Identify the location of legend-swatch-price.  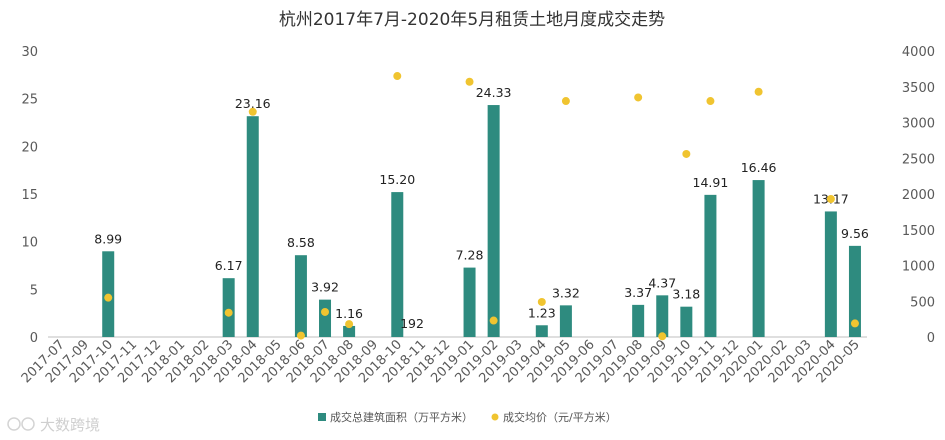
(495, 417).